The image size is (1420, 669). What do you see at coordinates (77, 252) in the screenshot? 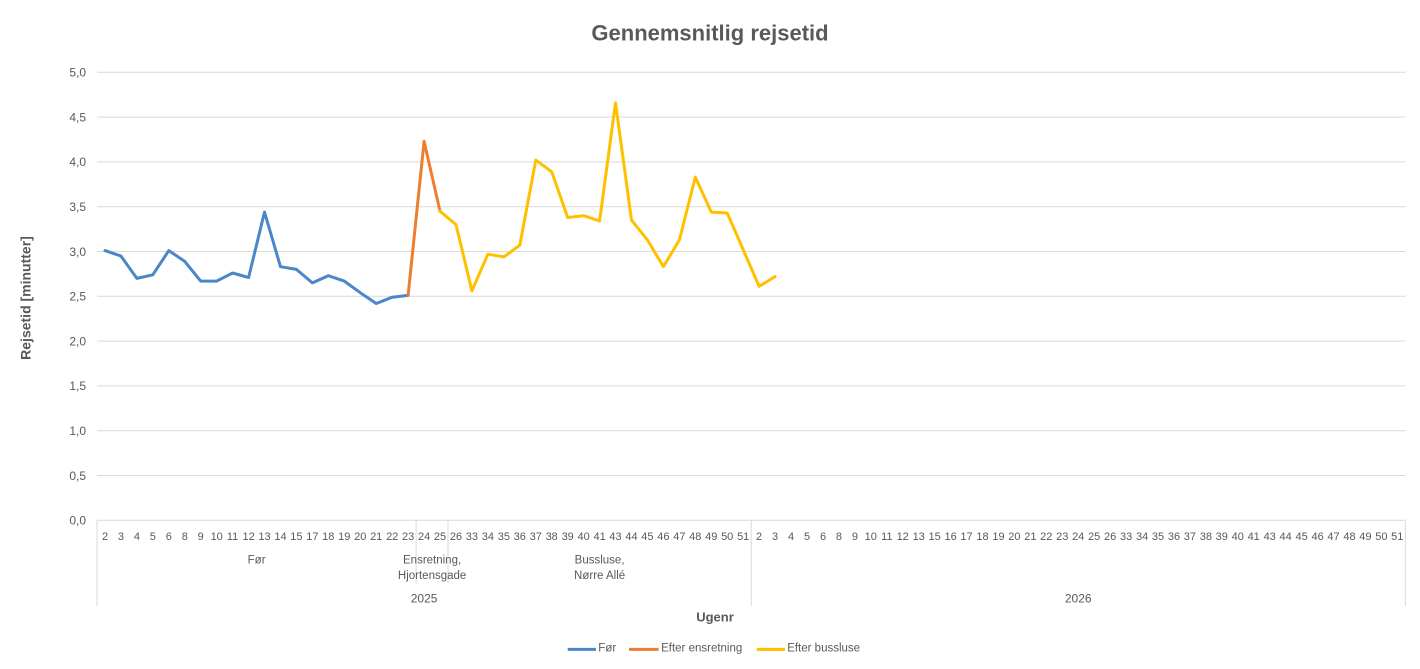
I see `svg-text: 3,0` at bounding box center [77, 252].